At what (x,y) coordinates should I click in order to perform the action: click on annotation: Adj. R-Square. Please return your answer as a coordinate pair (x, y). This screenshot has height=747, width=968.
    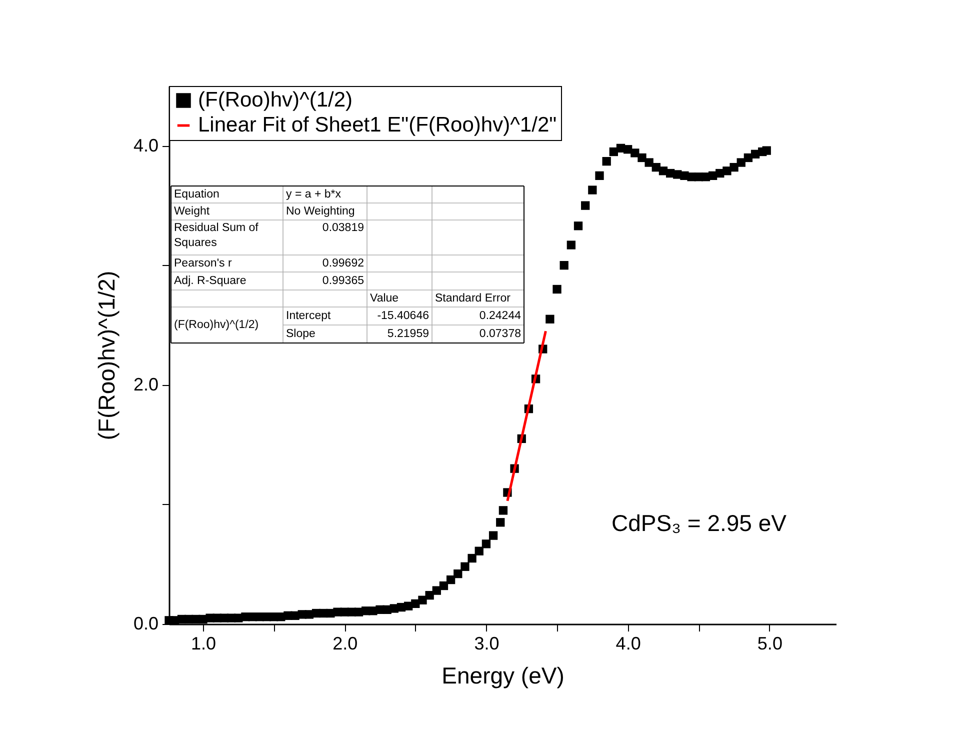
    Looking at the image, I should click on (210, 281).